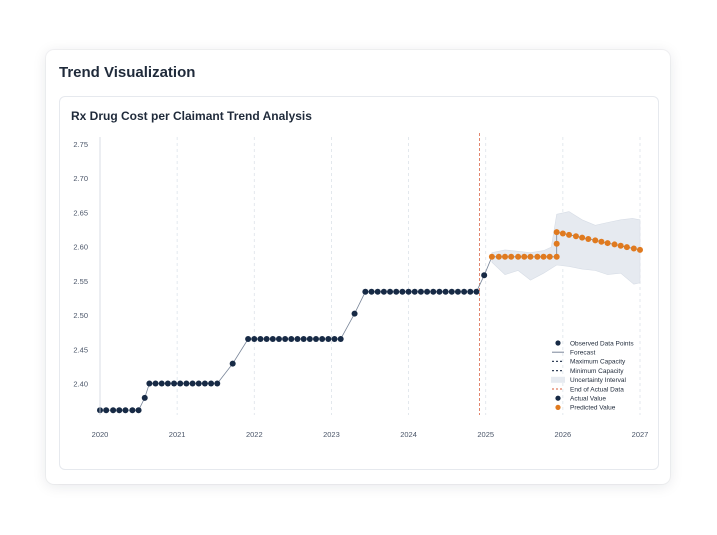  Describe the element at coordinates (80, 281) in the screenshot. I see `y-tick-label: 2.55` at that location.